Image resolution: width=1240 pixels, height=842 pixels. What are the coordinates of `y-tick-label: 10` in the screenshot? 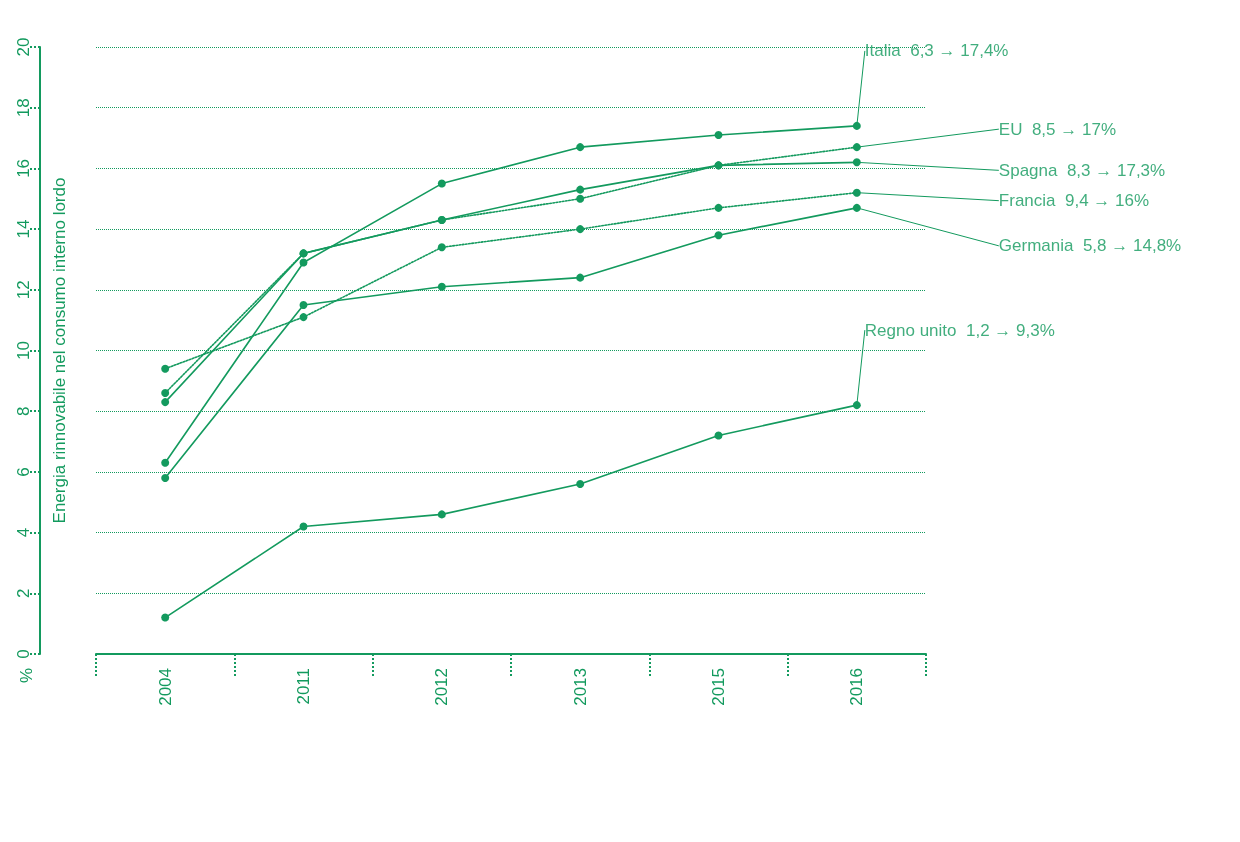 It's located at (23, 350).